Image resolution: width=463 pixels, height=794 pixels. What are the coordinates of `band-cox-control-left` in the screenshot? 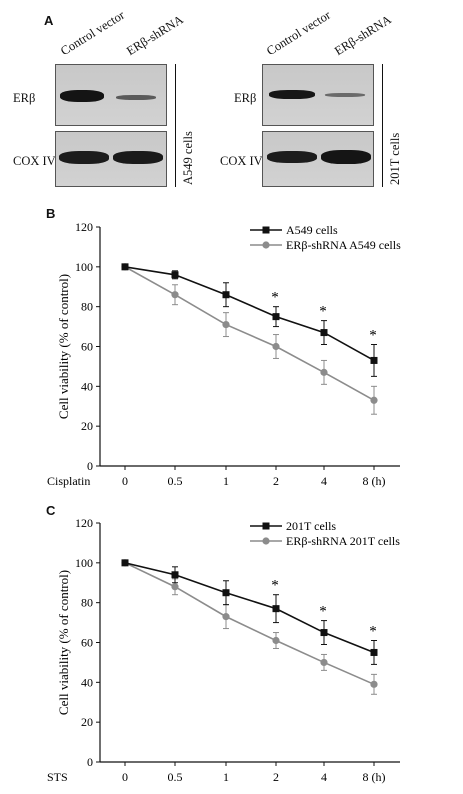 It's located at (84, 157).